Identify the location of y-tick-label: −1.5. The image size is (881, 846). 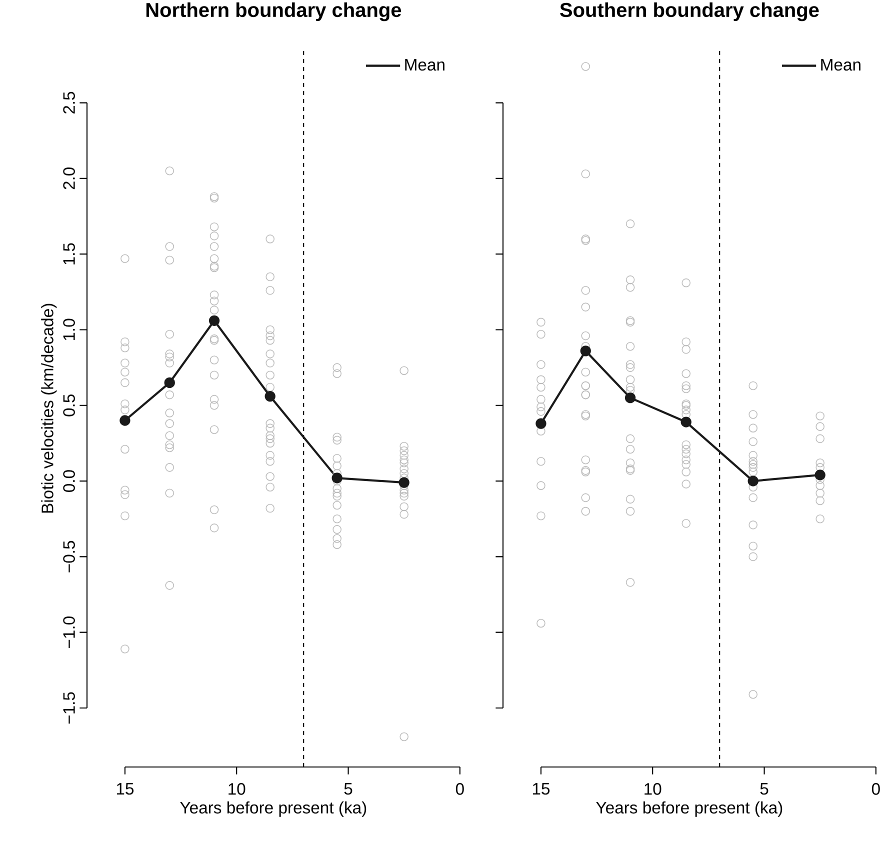
(69, 708).